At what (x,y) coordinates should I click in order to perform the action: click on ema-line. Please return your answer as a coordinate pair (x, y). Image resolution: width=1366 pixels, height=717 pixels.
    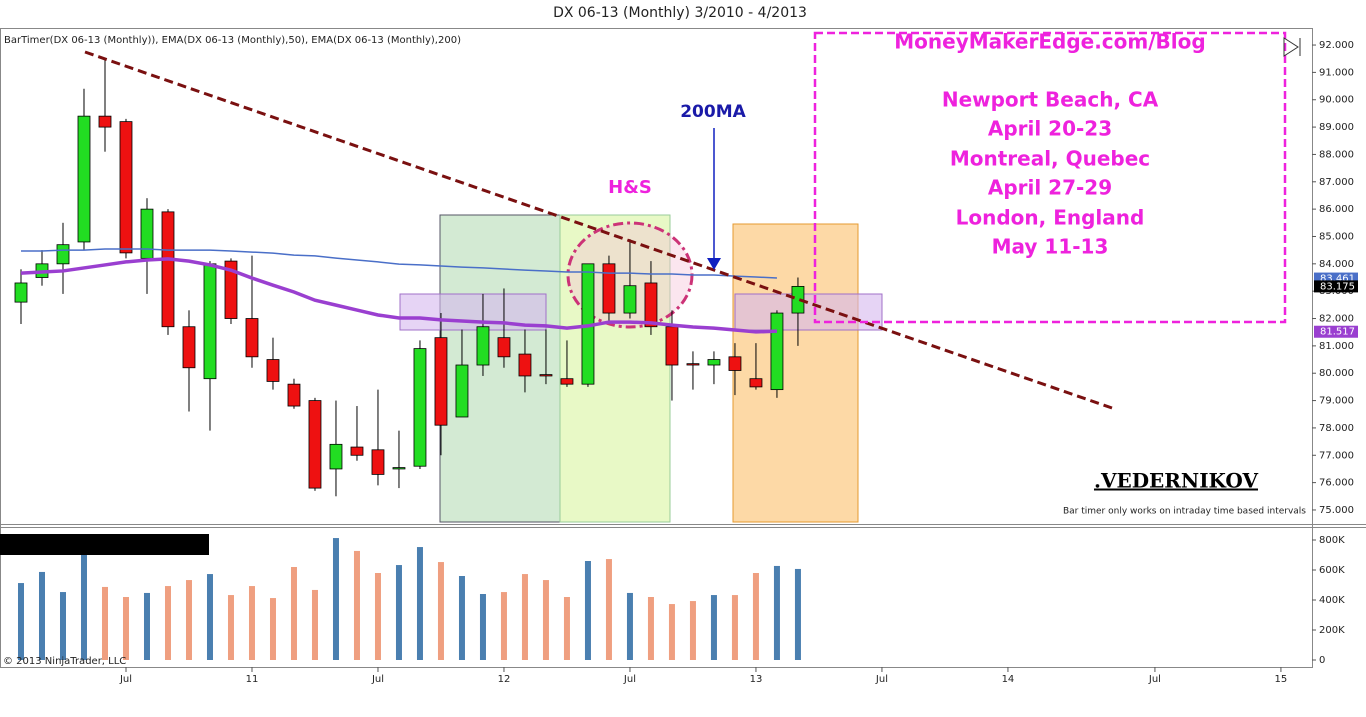
    Looking at the image, I should click on (399, 295).